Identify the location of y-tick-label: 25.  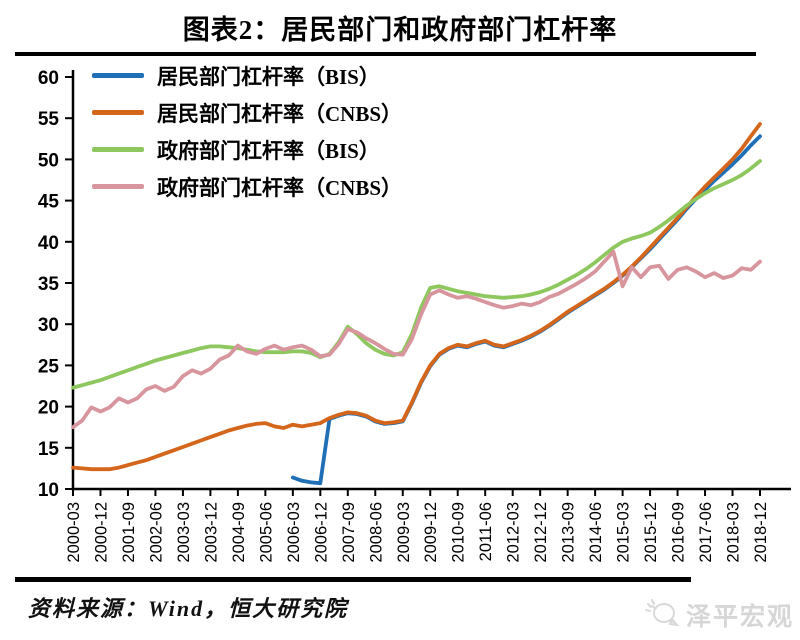
(49, 366).